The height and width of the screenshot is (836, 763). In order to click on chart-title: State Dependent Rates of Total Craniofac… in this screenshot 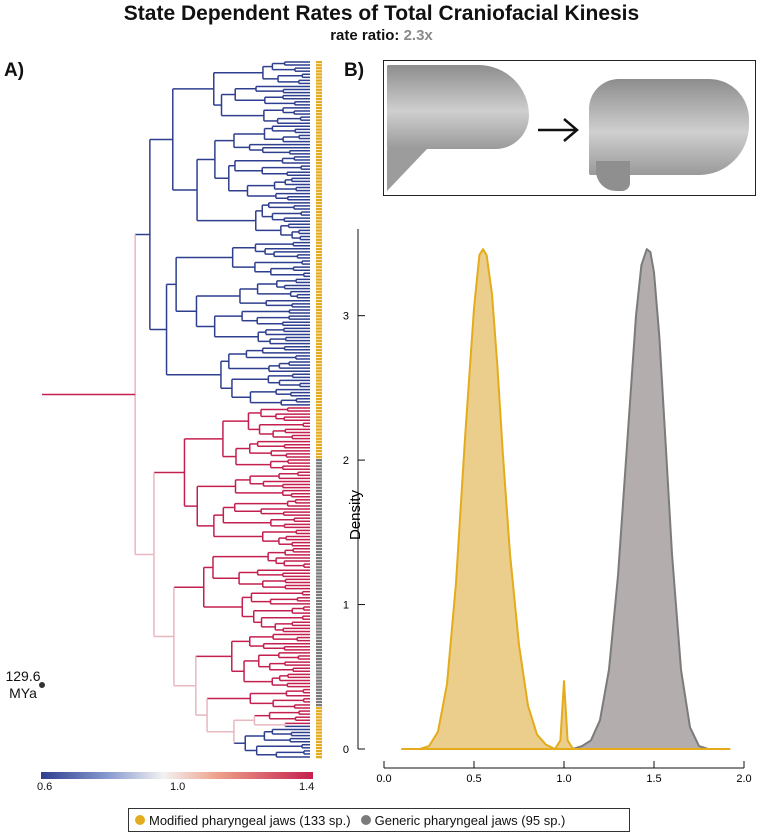, I will do `click(381, 13)`.